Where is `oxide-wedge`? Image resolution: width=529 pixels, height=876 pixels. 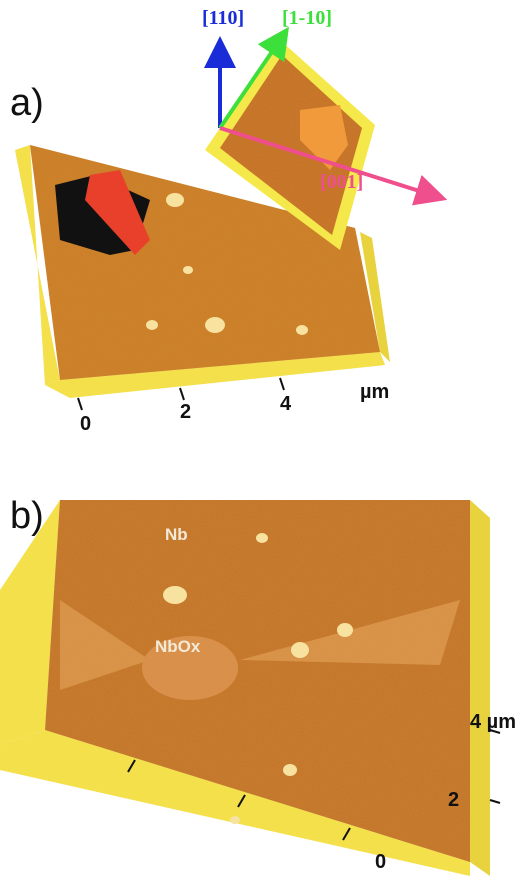 oxide-wedge is located at coordinates (105, 645).